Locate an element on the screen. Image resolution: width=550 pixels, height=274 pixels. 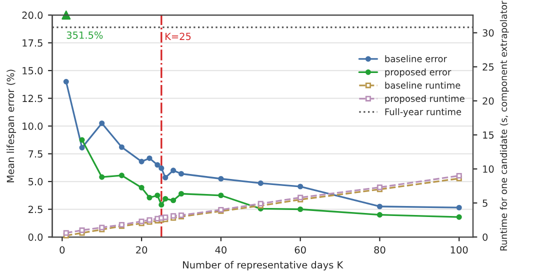
x-axis-title: Number of representative days K is located at coordinates (263, 265).